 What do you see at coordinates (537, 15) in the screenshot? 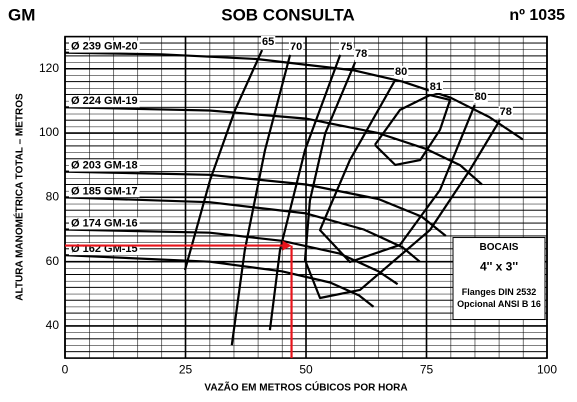
I see `right-title: nº 1035` at bounding box center [537, 15].